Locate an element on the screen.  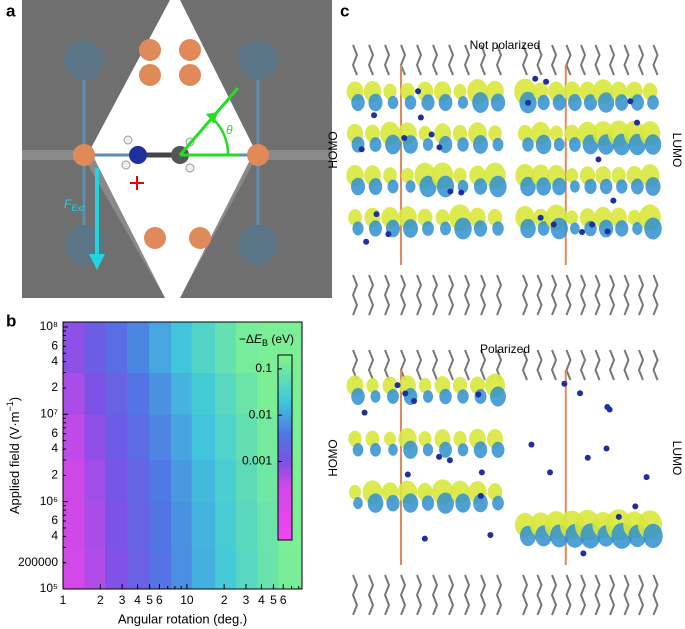
colorbar-title-sub: B is located at coordinates (265, 343).